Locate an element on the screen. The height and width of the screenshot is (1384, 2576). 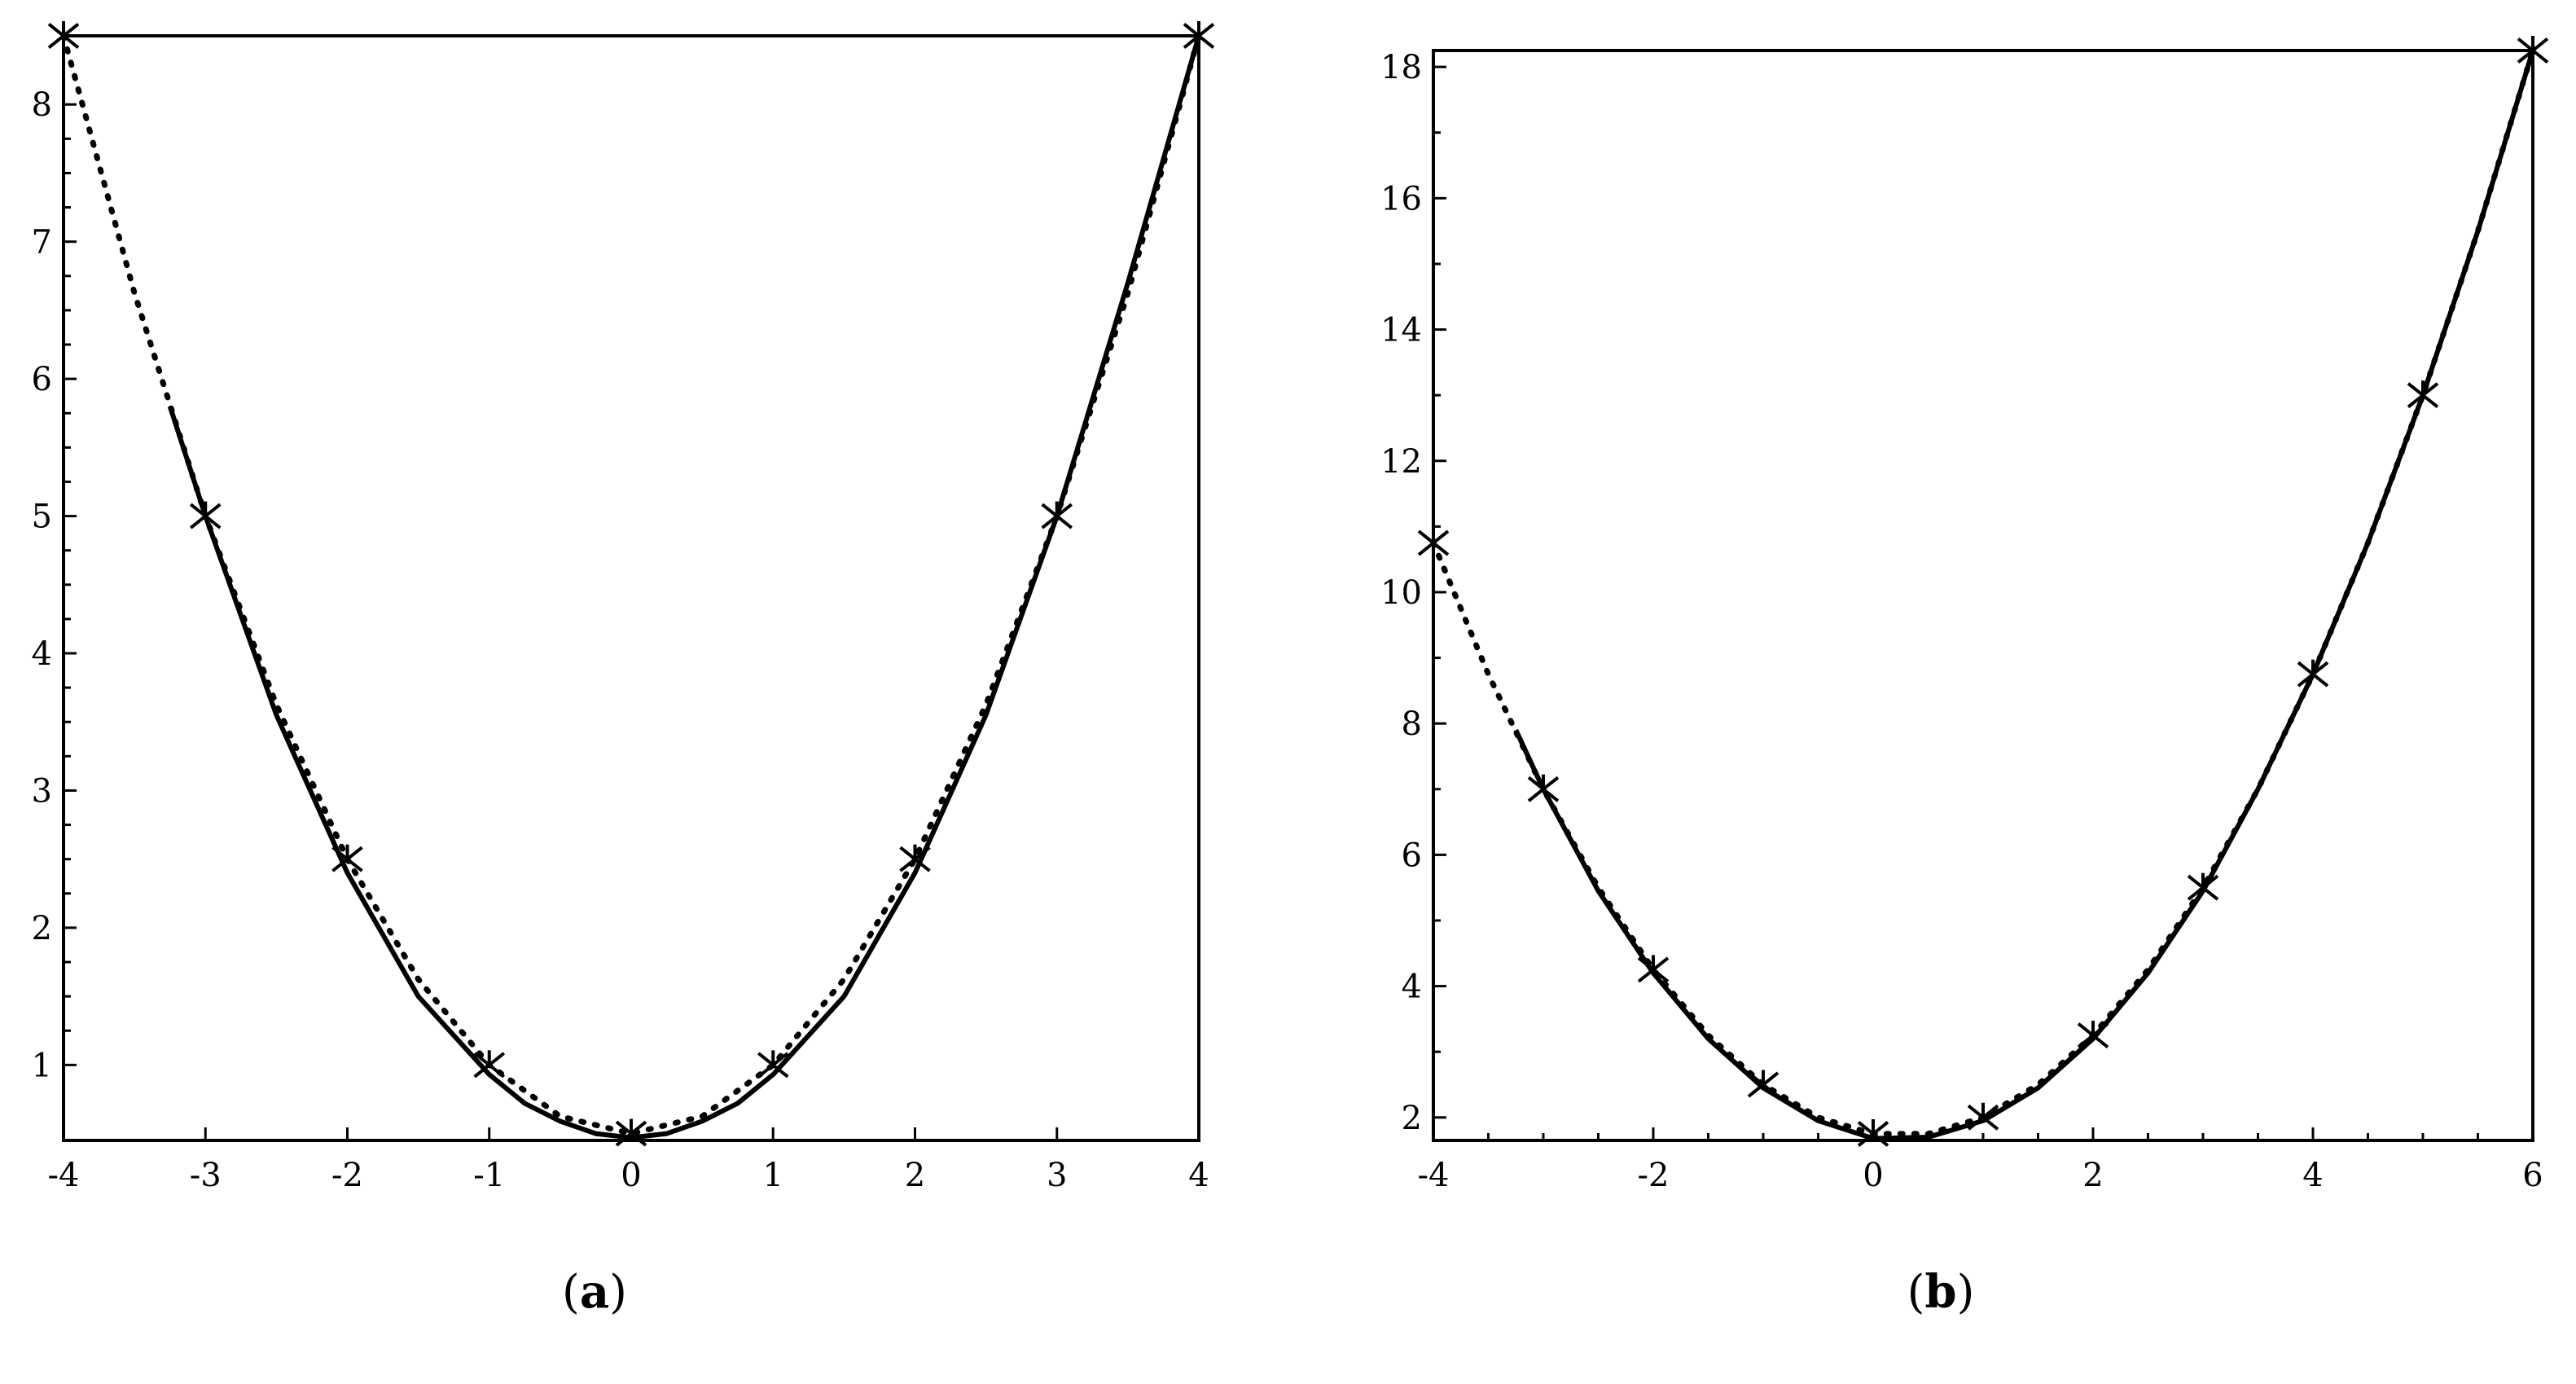
panel-b-x-tick-label: 4 is located at coordinates (2312, 1175).